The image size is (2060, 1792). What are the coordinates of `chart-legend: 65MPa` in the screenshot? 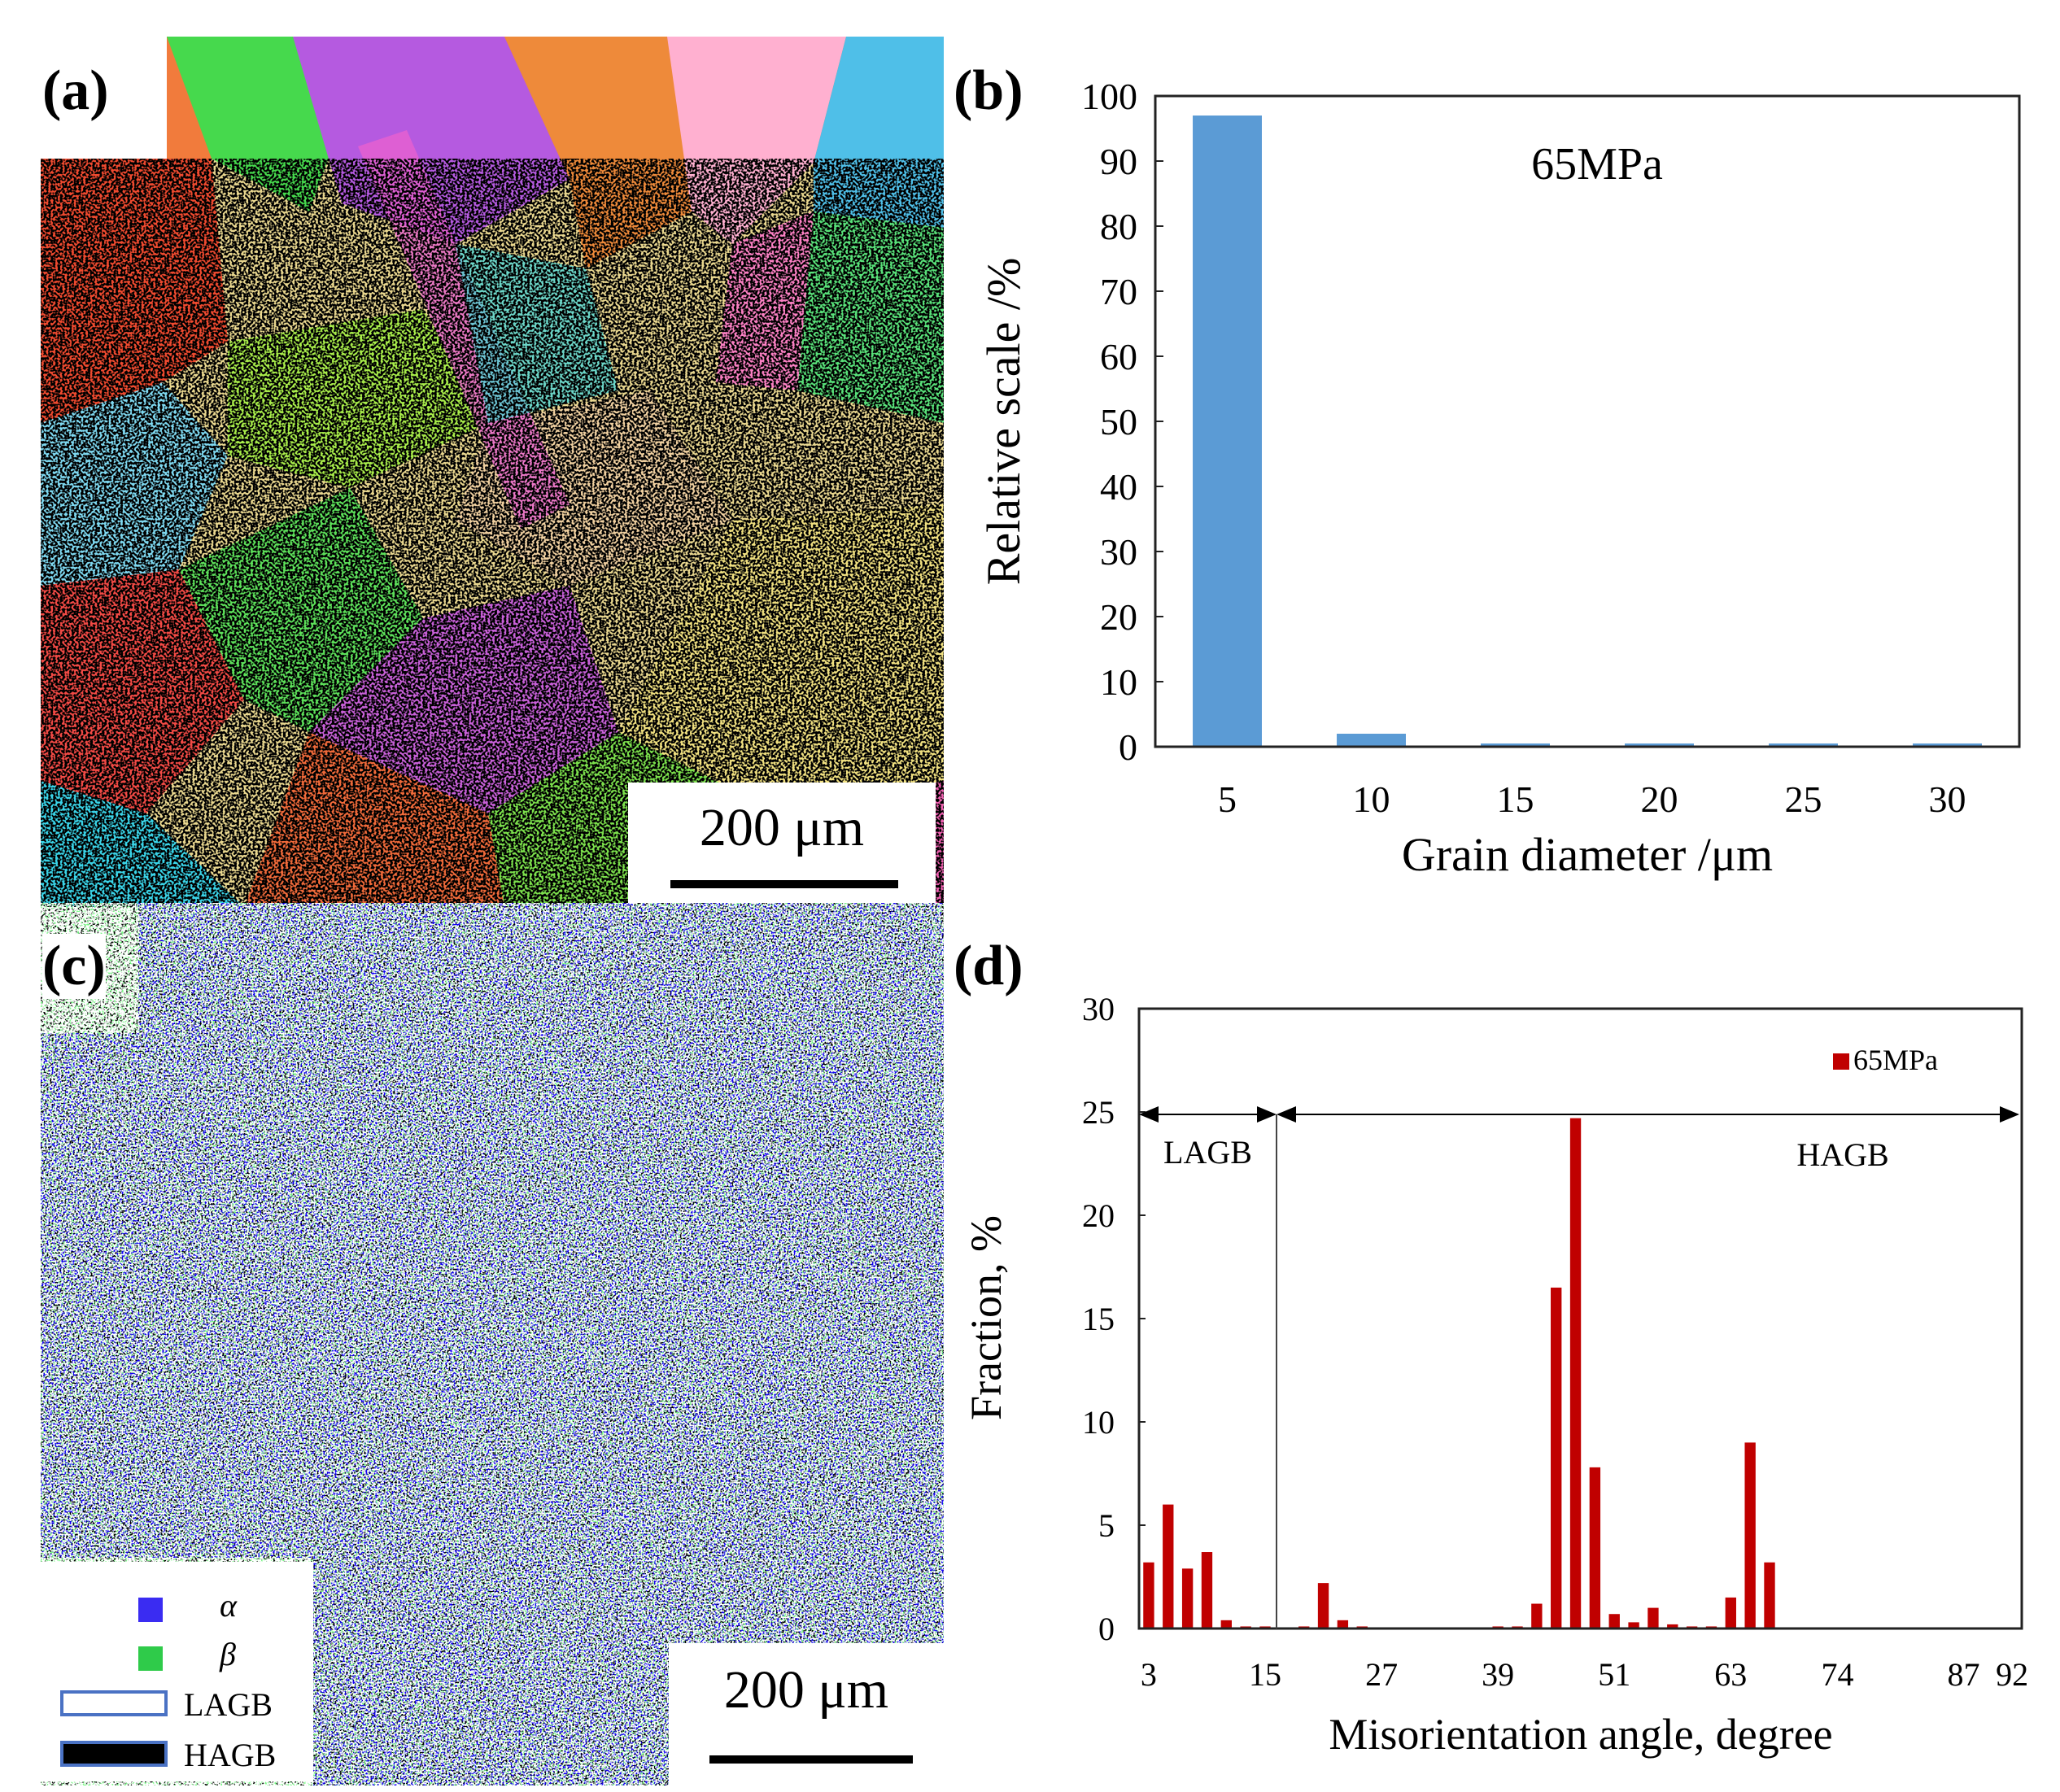 It's located at (1885, 1060).